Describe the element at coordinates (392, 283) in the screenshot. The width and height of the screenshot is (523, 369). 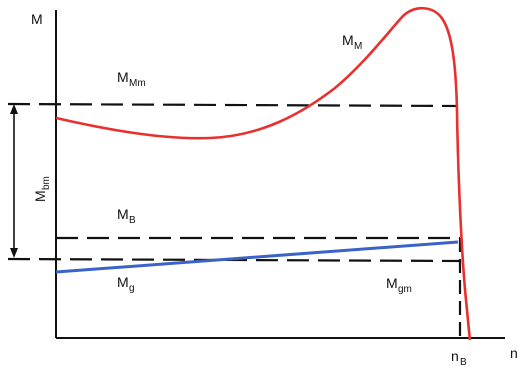
I see `label-mgm-main: M` at that location.